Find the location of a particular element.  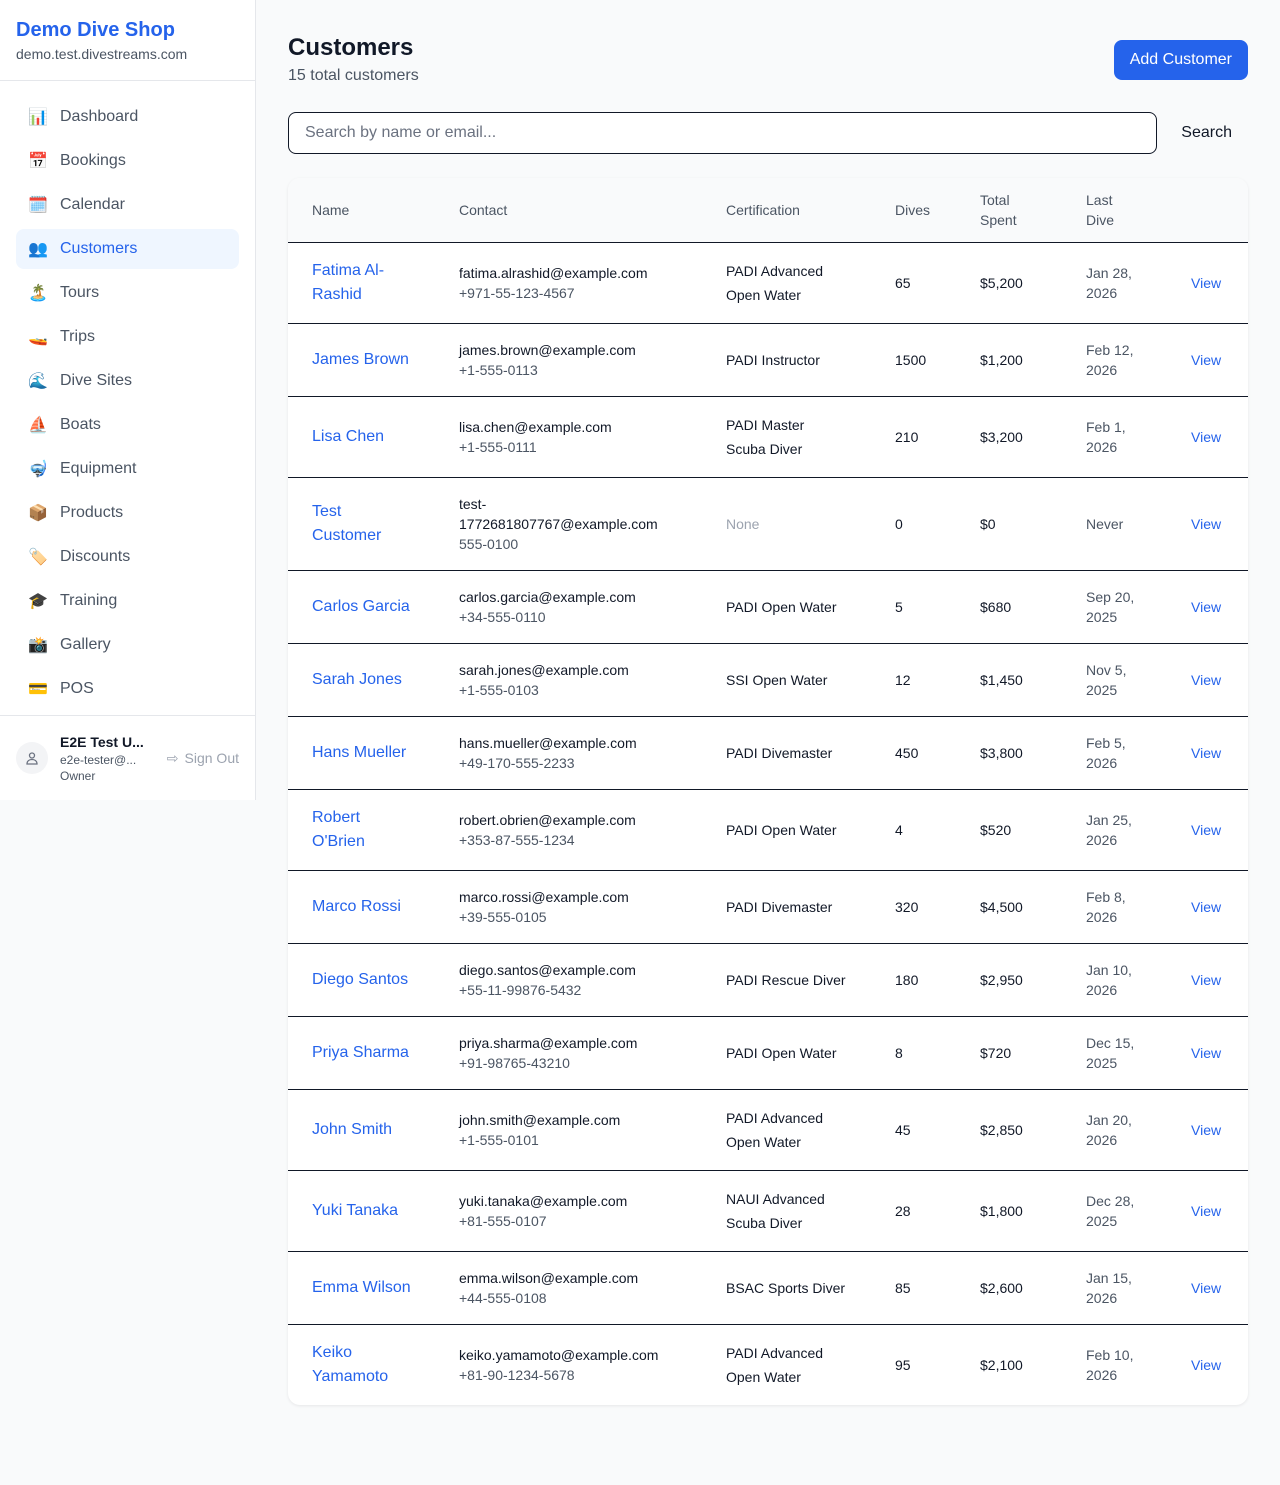

customer-certification: PADI Advanced Open Water is located at coordinates (775, 1364).